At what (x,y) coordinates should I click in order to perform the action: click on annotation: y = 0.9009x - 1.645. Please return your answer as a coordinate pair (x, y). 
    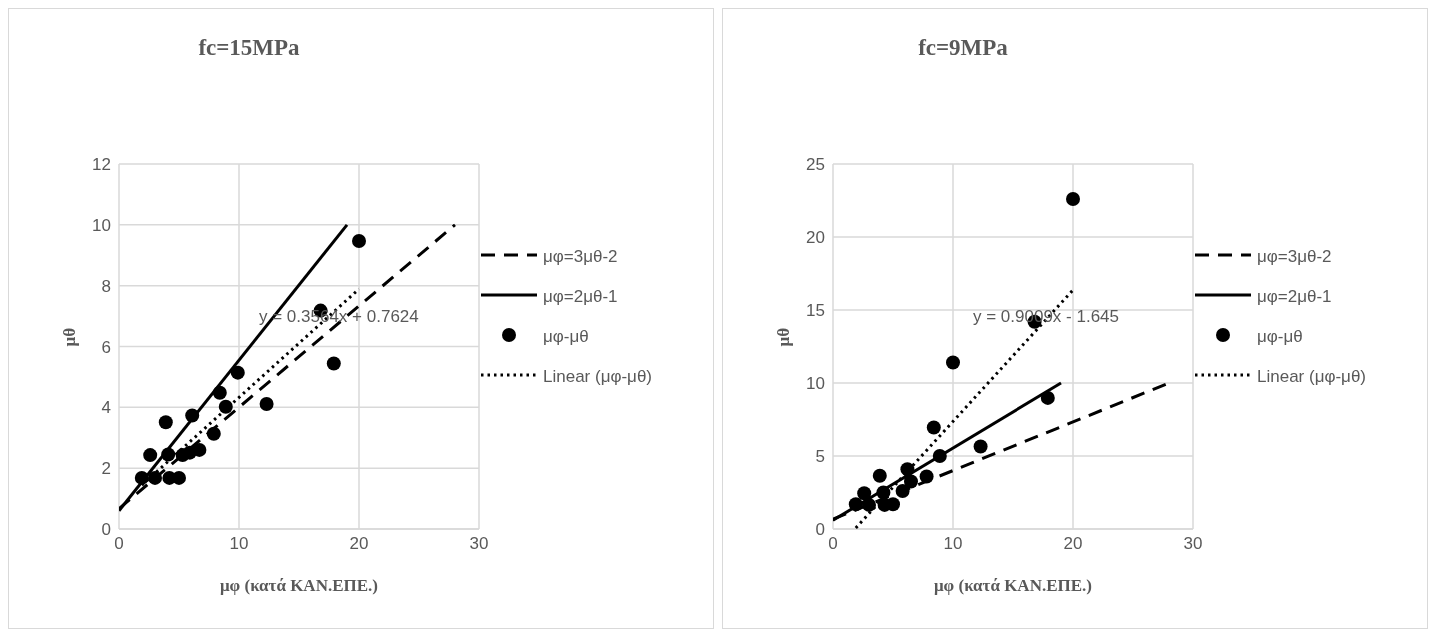
    Looking at the image, I should click on (1046, 317).